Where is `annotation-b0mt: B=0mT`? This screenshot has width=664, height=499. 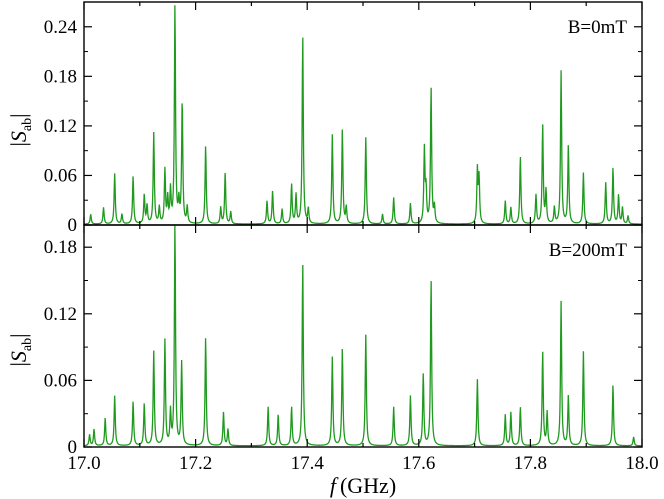 annotation-b0mt: B=0mT is located at coordinates (598, 27).